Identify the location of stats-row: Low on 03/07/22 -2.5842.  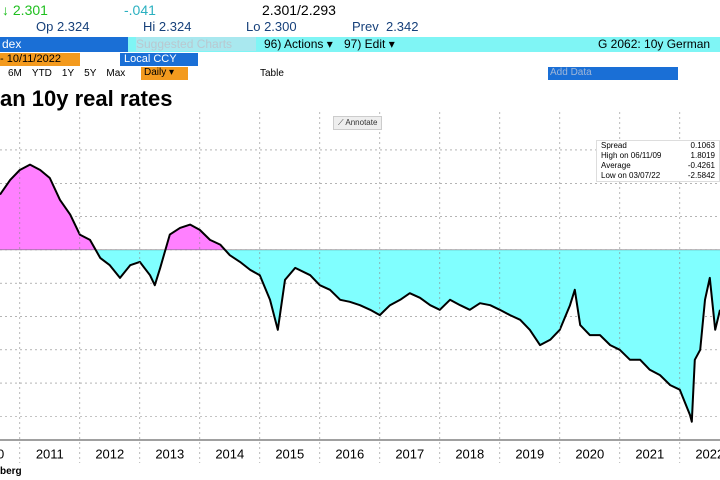
(658, 176).